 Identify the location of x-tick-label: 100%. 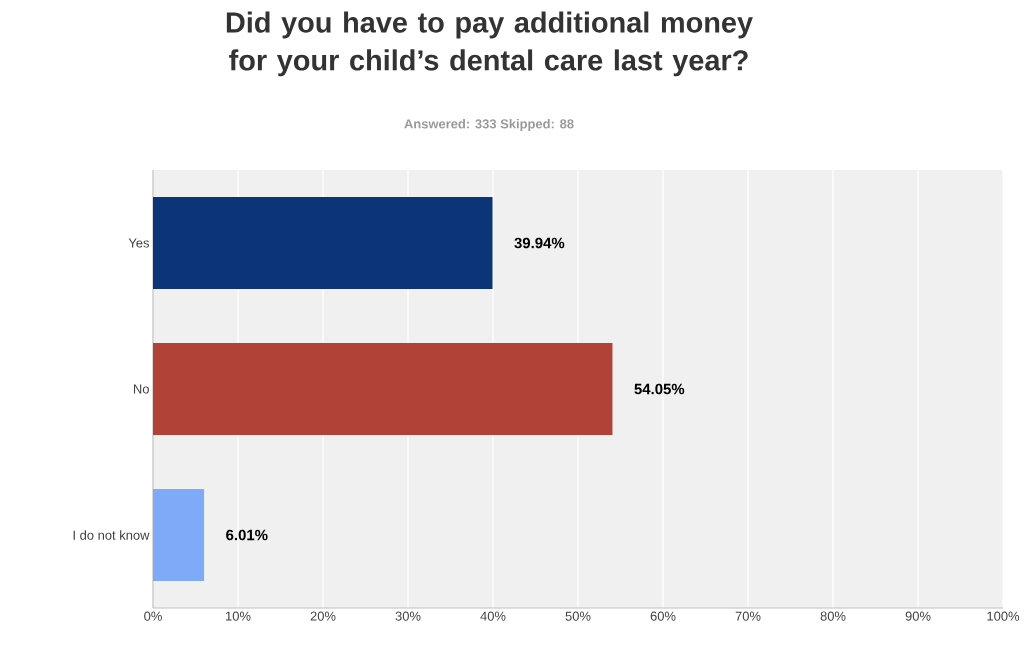
(1003, 616).